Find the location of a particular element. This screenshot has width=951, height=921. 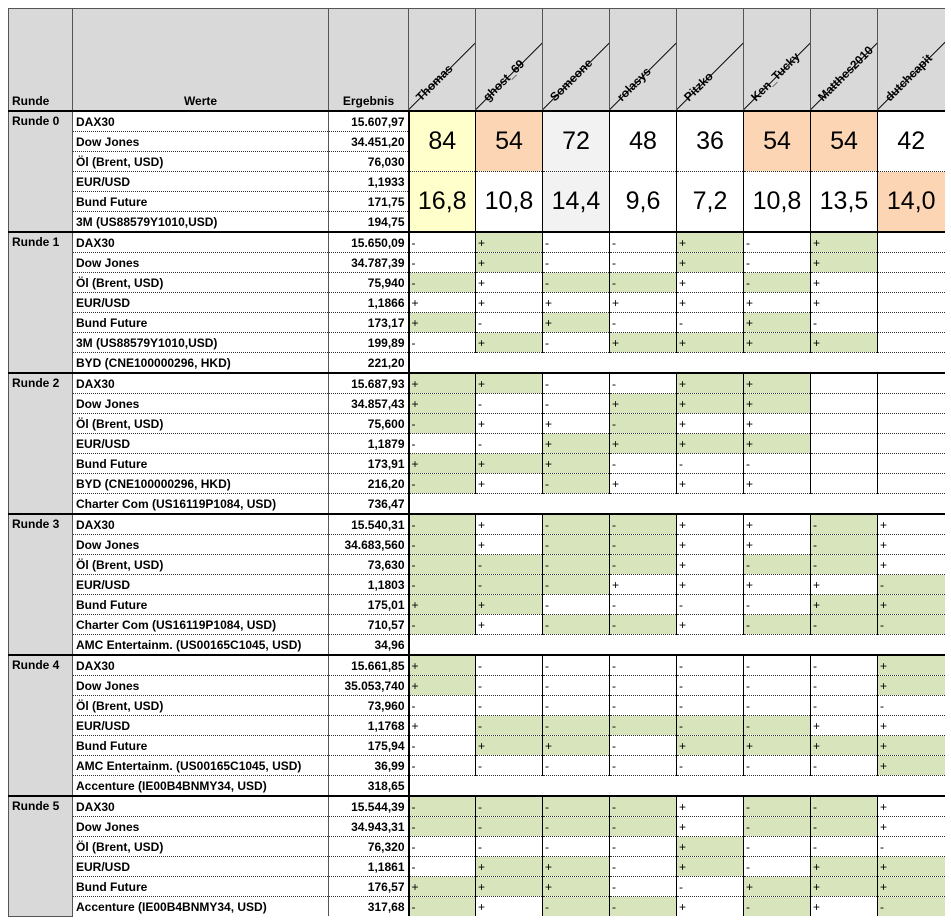

player-points: 84 is located at coordinates (442, 141).